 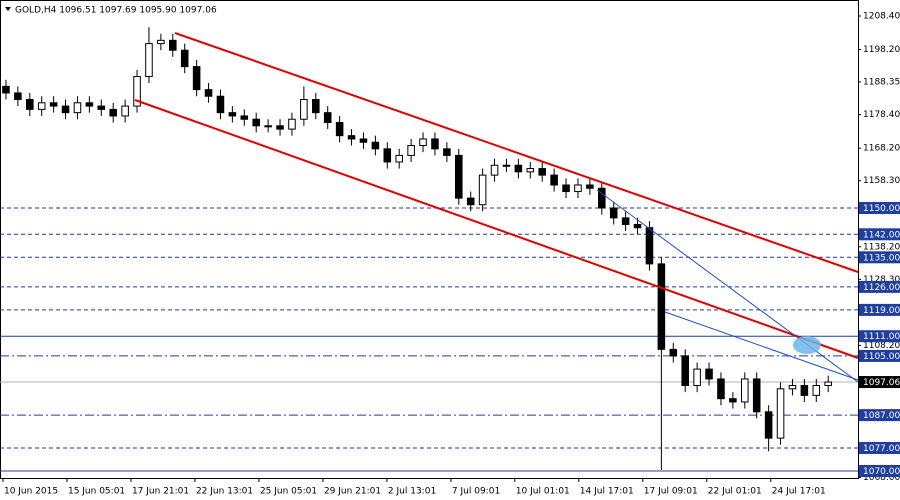 What do you see at coordinates (881, 357) in the screenshot?
I see `level-label: 1105.00` at bounding box center [881, 357].